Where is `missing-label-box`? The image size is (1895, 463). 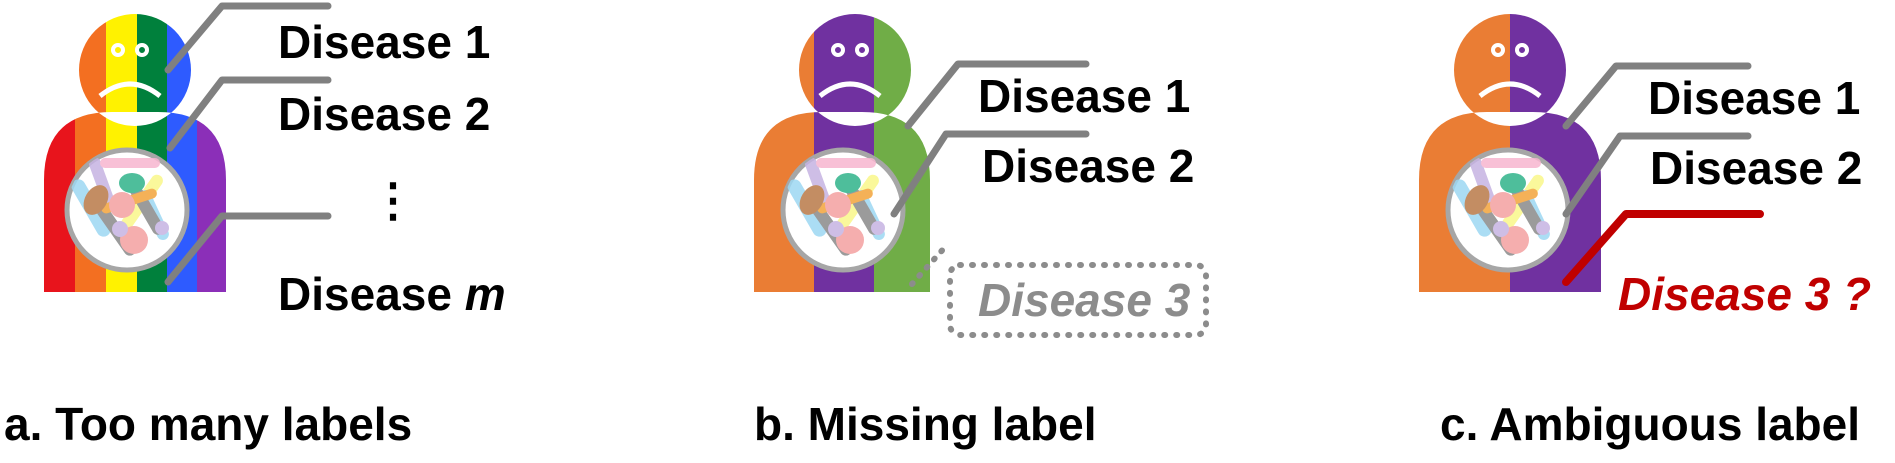
missing-label-box is located at coordinates (1078, 300).